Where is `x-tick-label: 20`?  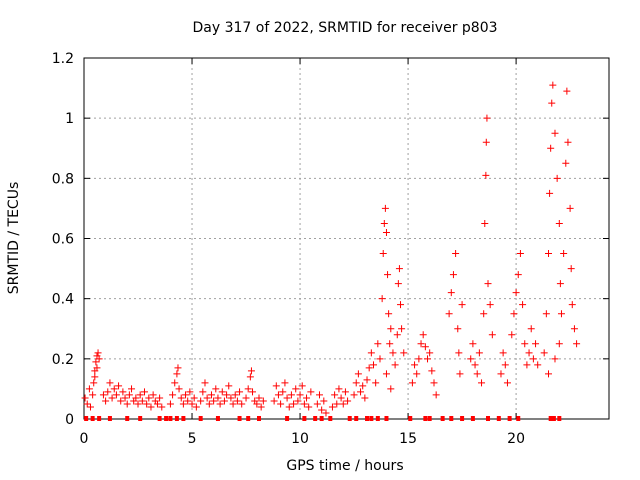 x-tick-label: 20 is located at coordinates (516, 439).